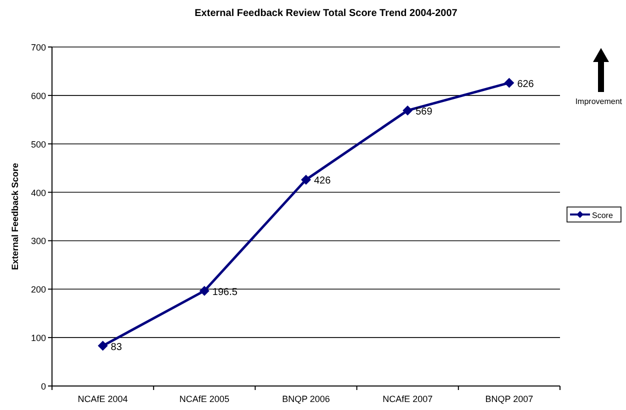 This screenshot has height=410, width=626. What do you see at coordinates (38, 338) in the screenshot?
I see `y-tick-label: 100` at bounding box center [38, 338].